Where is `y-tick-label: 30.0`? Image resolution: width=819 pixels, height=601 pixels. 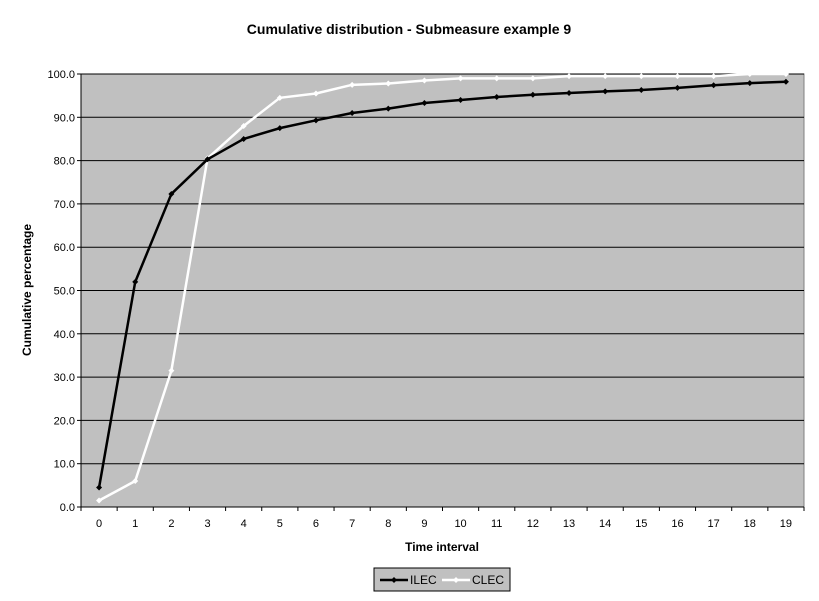 y-tick-label: 30.0 is located at coordinates (64, 378).